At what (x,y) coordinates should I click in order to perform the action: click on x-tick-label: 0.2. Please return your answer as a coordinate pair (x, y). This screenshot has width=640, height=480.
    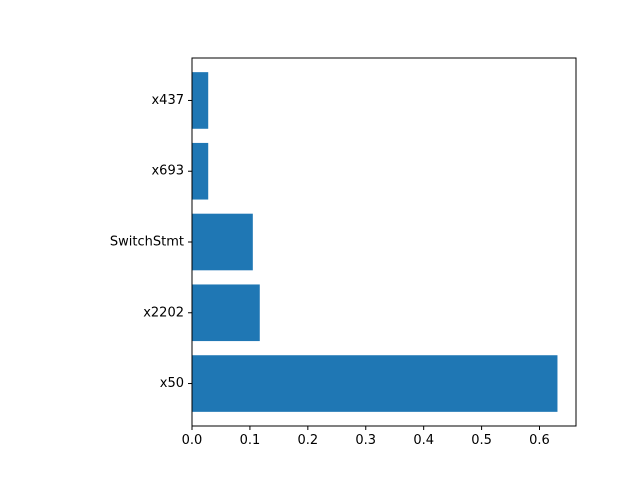
    Looking at the image, I should click on (307, 440).